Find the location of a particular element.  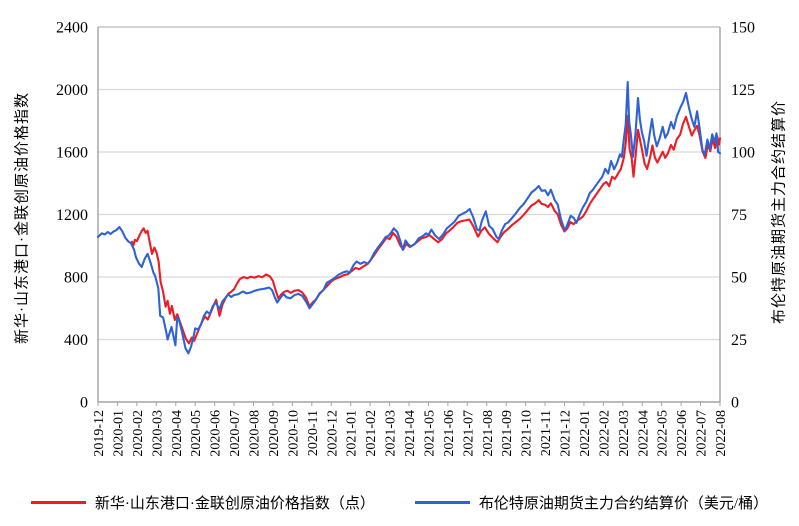

right-axis-tick-label: 25 is located at coordinates (739, 340).